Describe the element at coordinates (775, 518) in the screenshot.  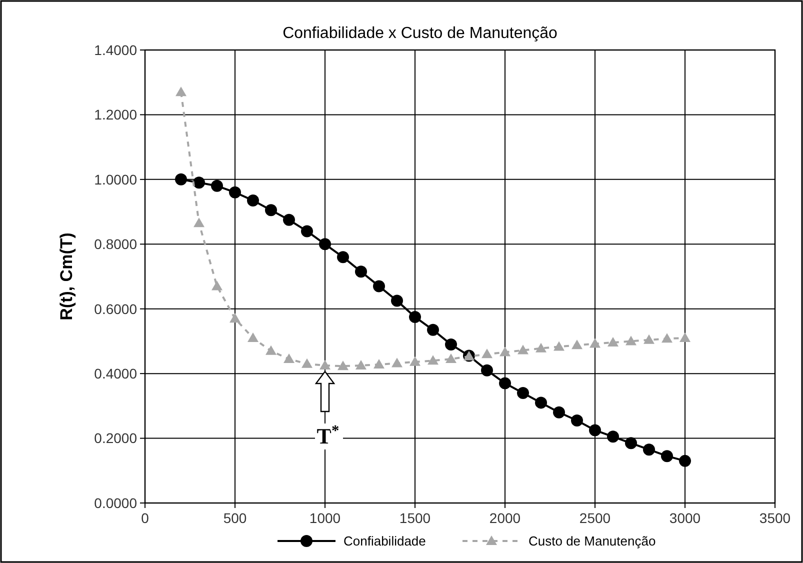
I see `x-tick-label: 3500` at that location.